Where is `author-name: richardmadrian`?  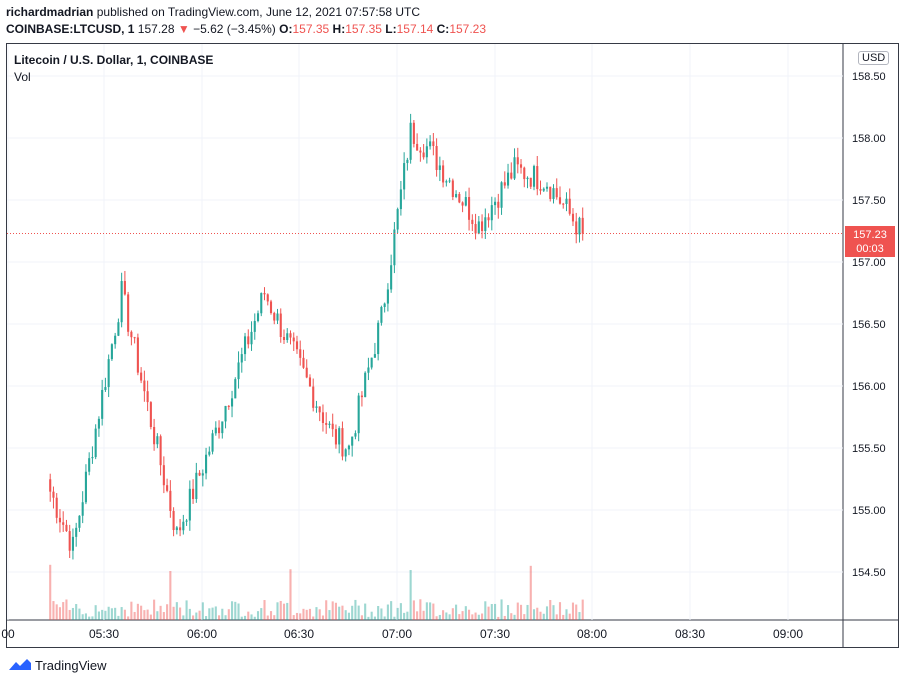
author-name: richardmadrian is located at coordinates (50, 12).